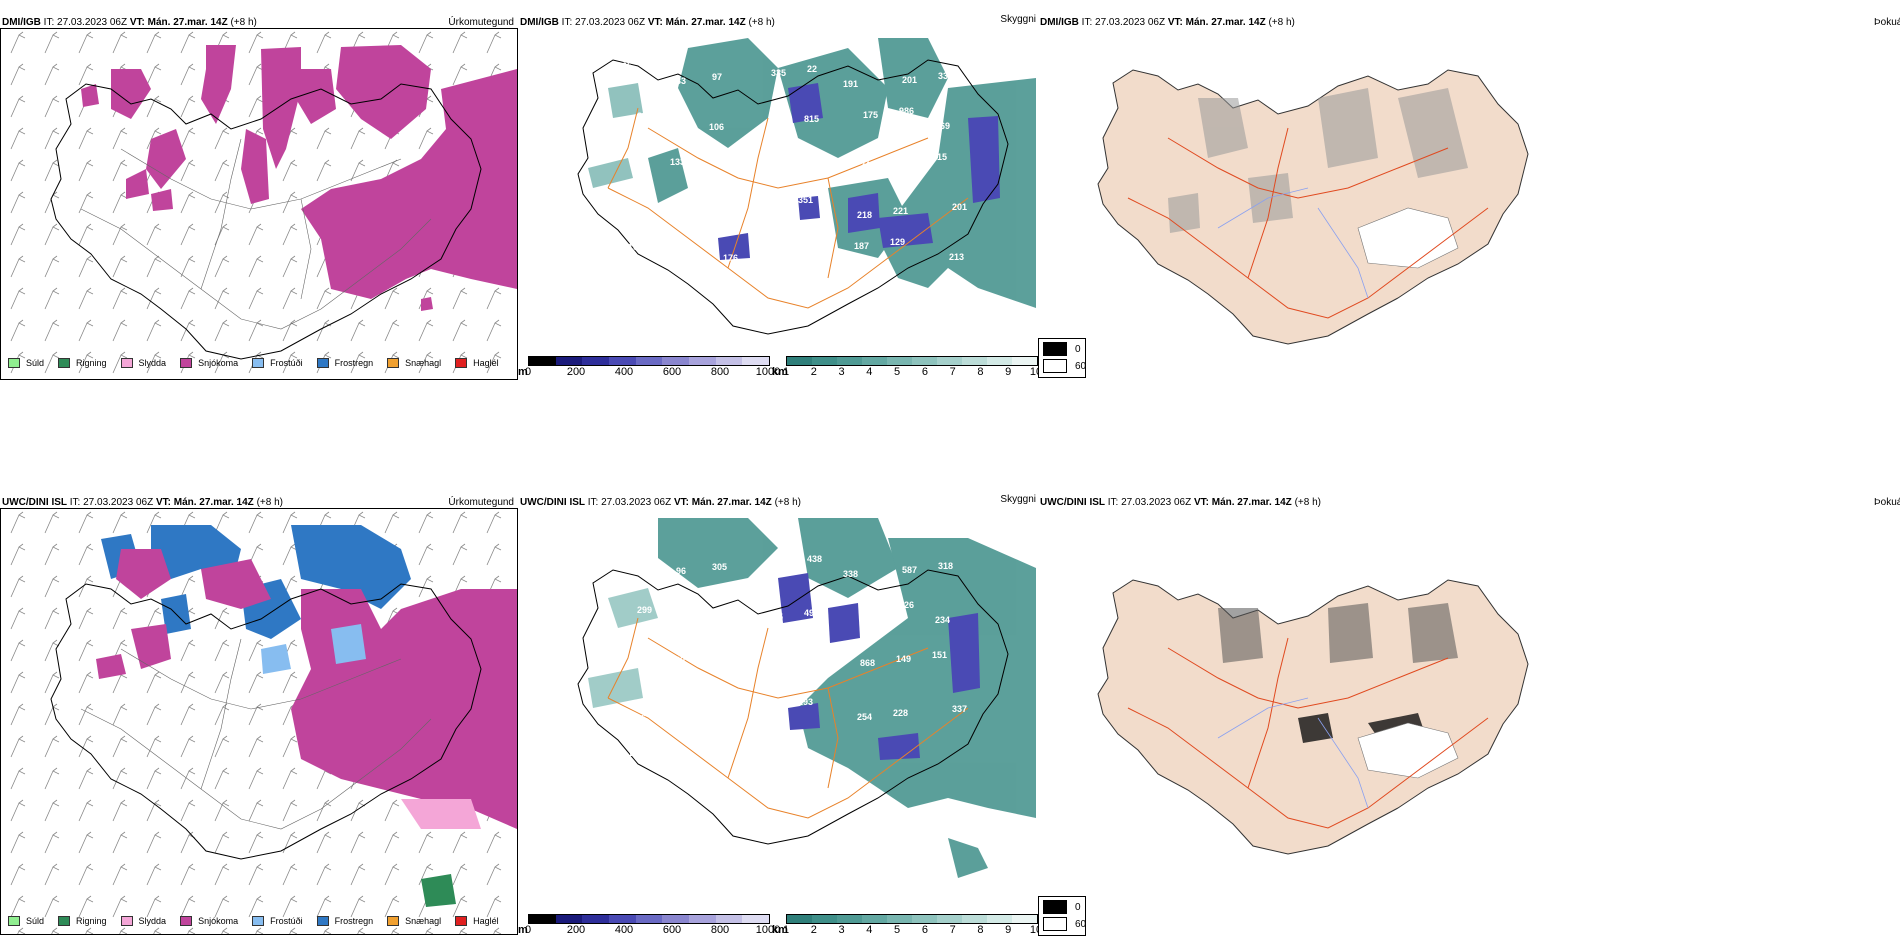 The width and height of the screenshot is (1900, 950). Describe the element at coordinates (808, 169) in the screenshot. I see `visibility-value-label: 174` at that location.